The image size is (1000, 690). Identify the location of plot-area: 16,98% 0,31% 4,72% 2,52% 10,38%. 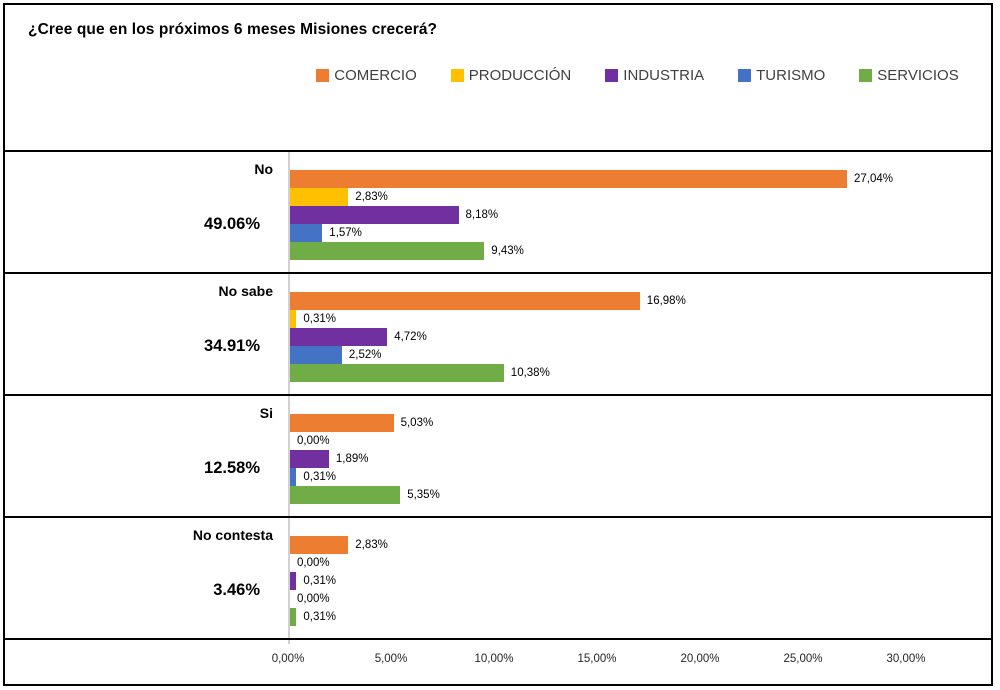
(639, 334).